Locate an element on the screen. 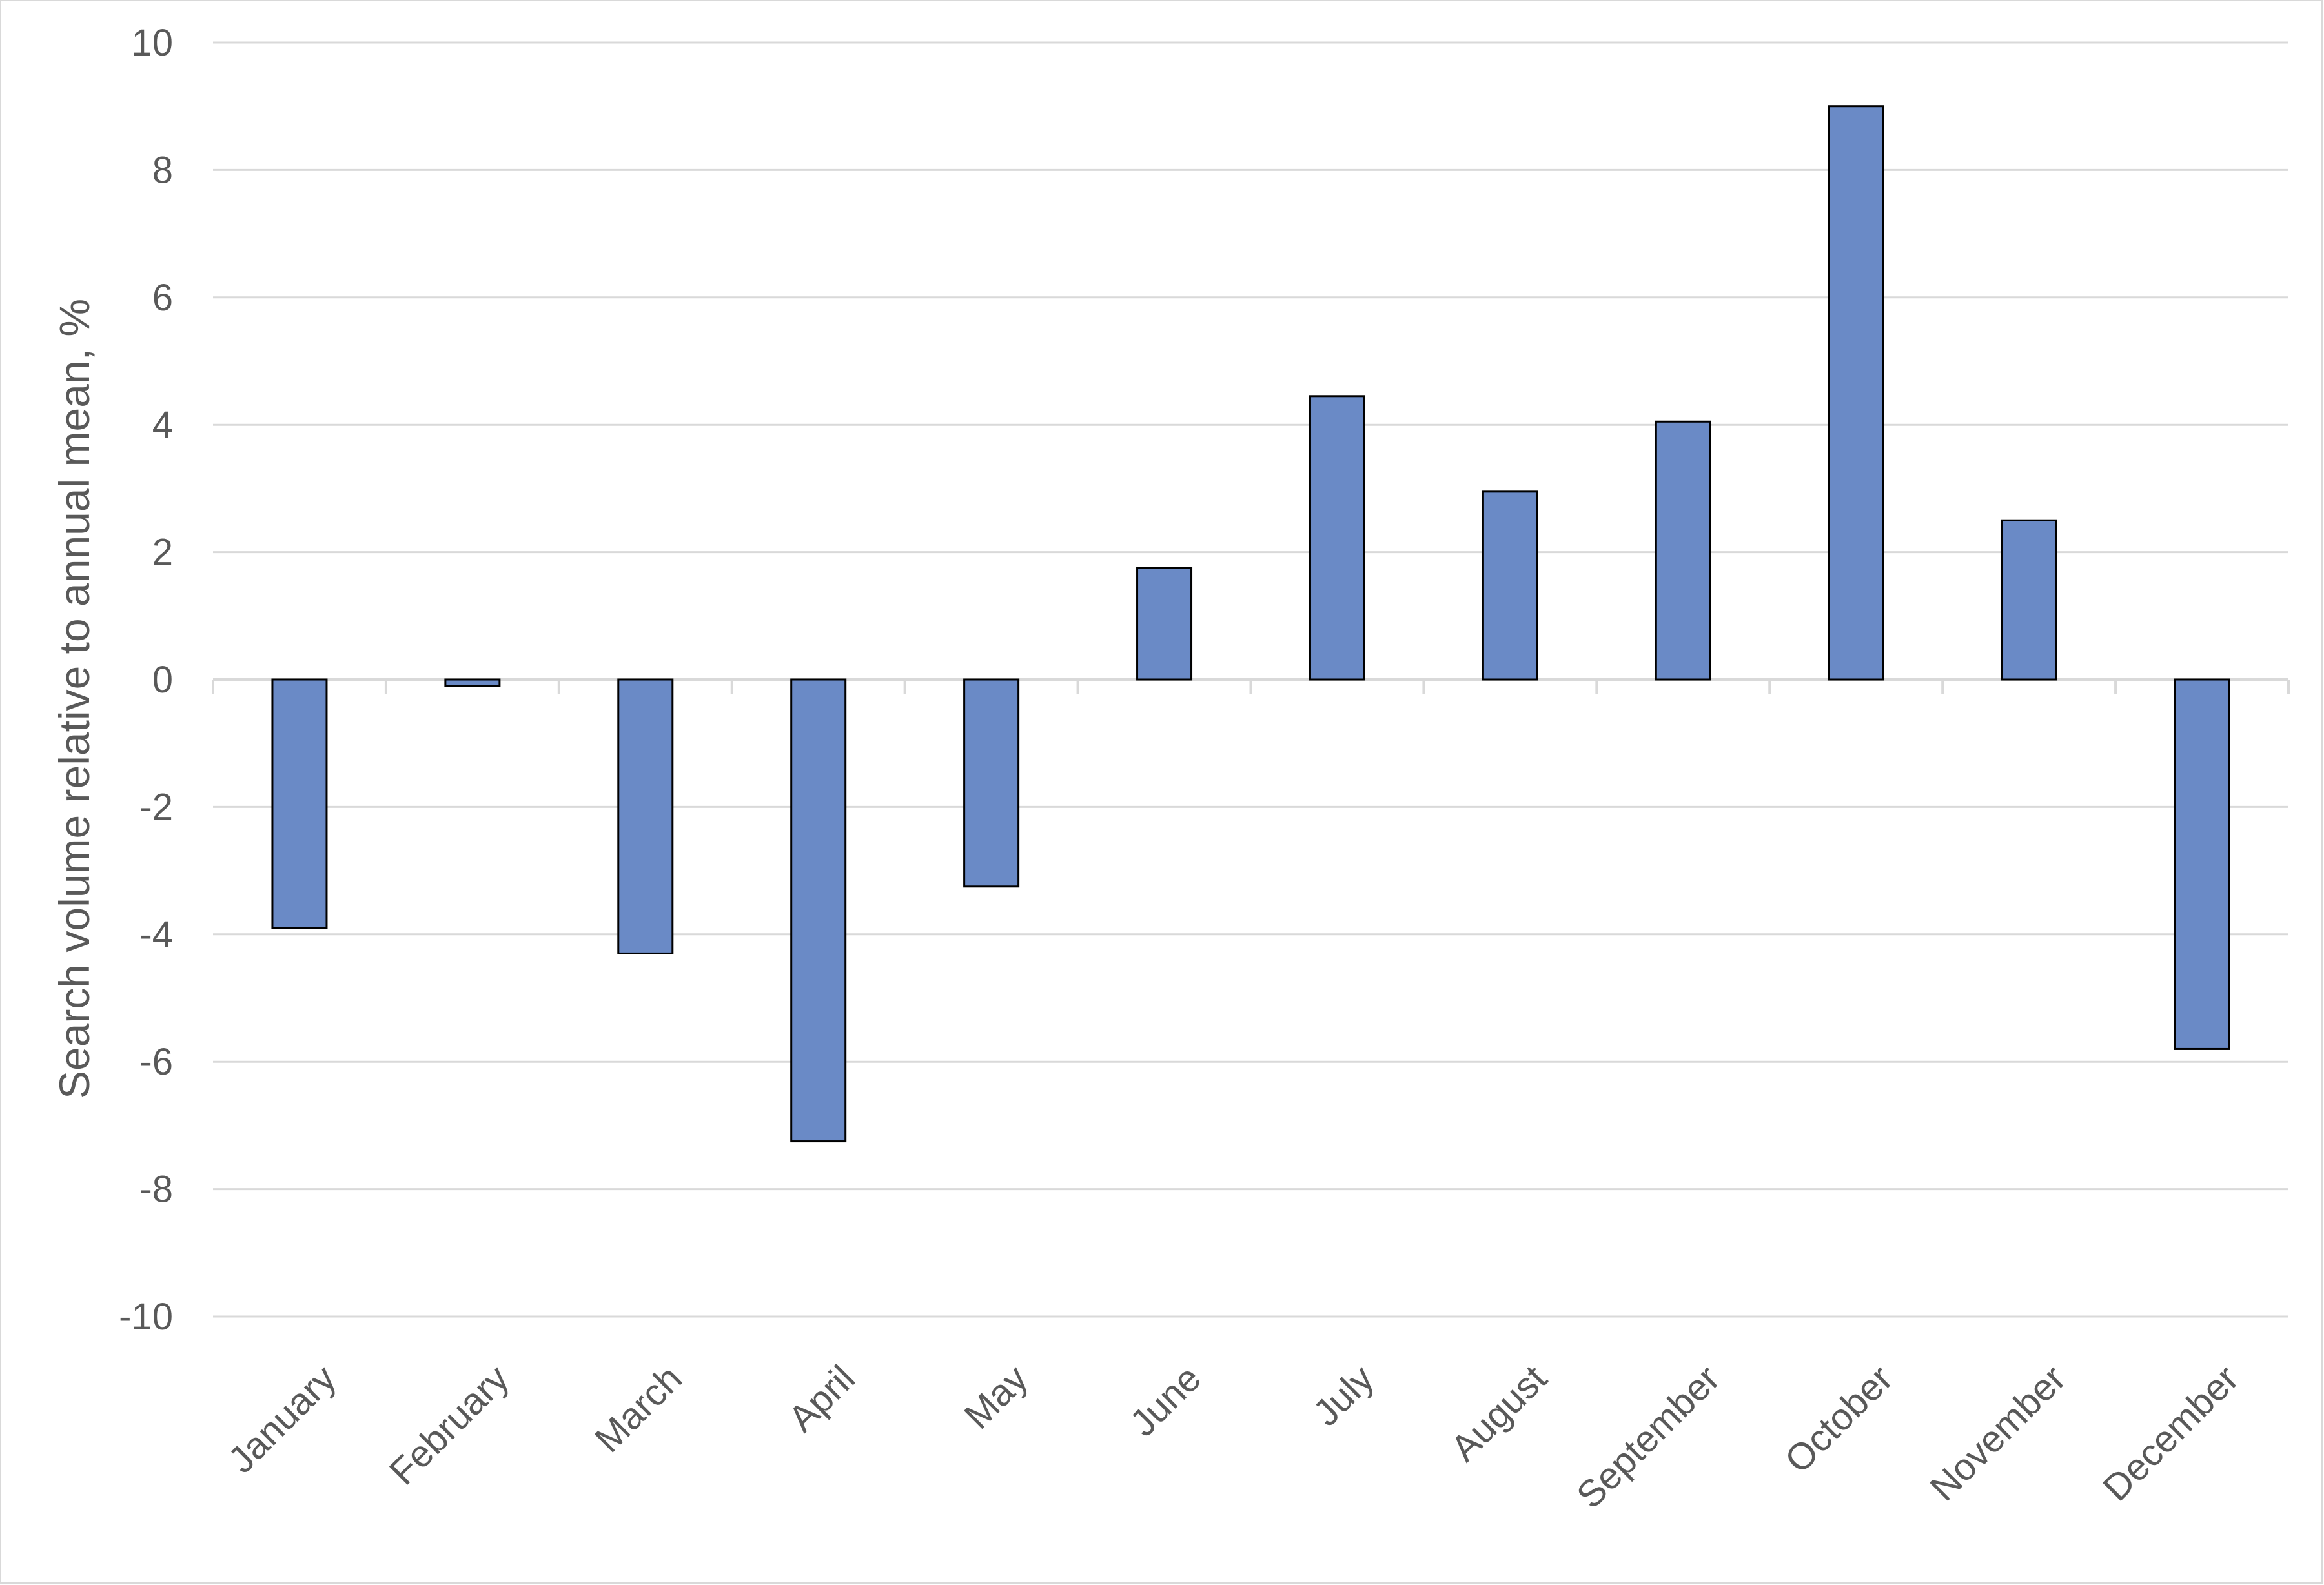  y-axis-title: Search volume relative to annual mean, % is located at coordinates (74, 699).